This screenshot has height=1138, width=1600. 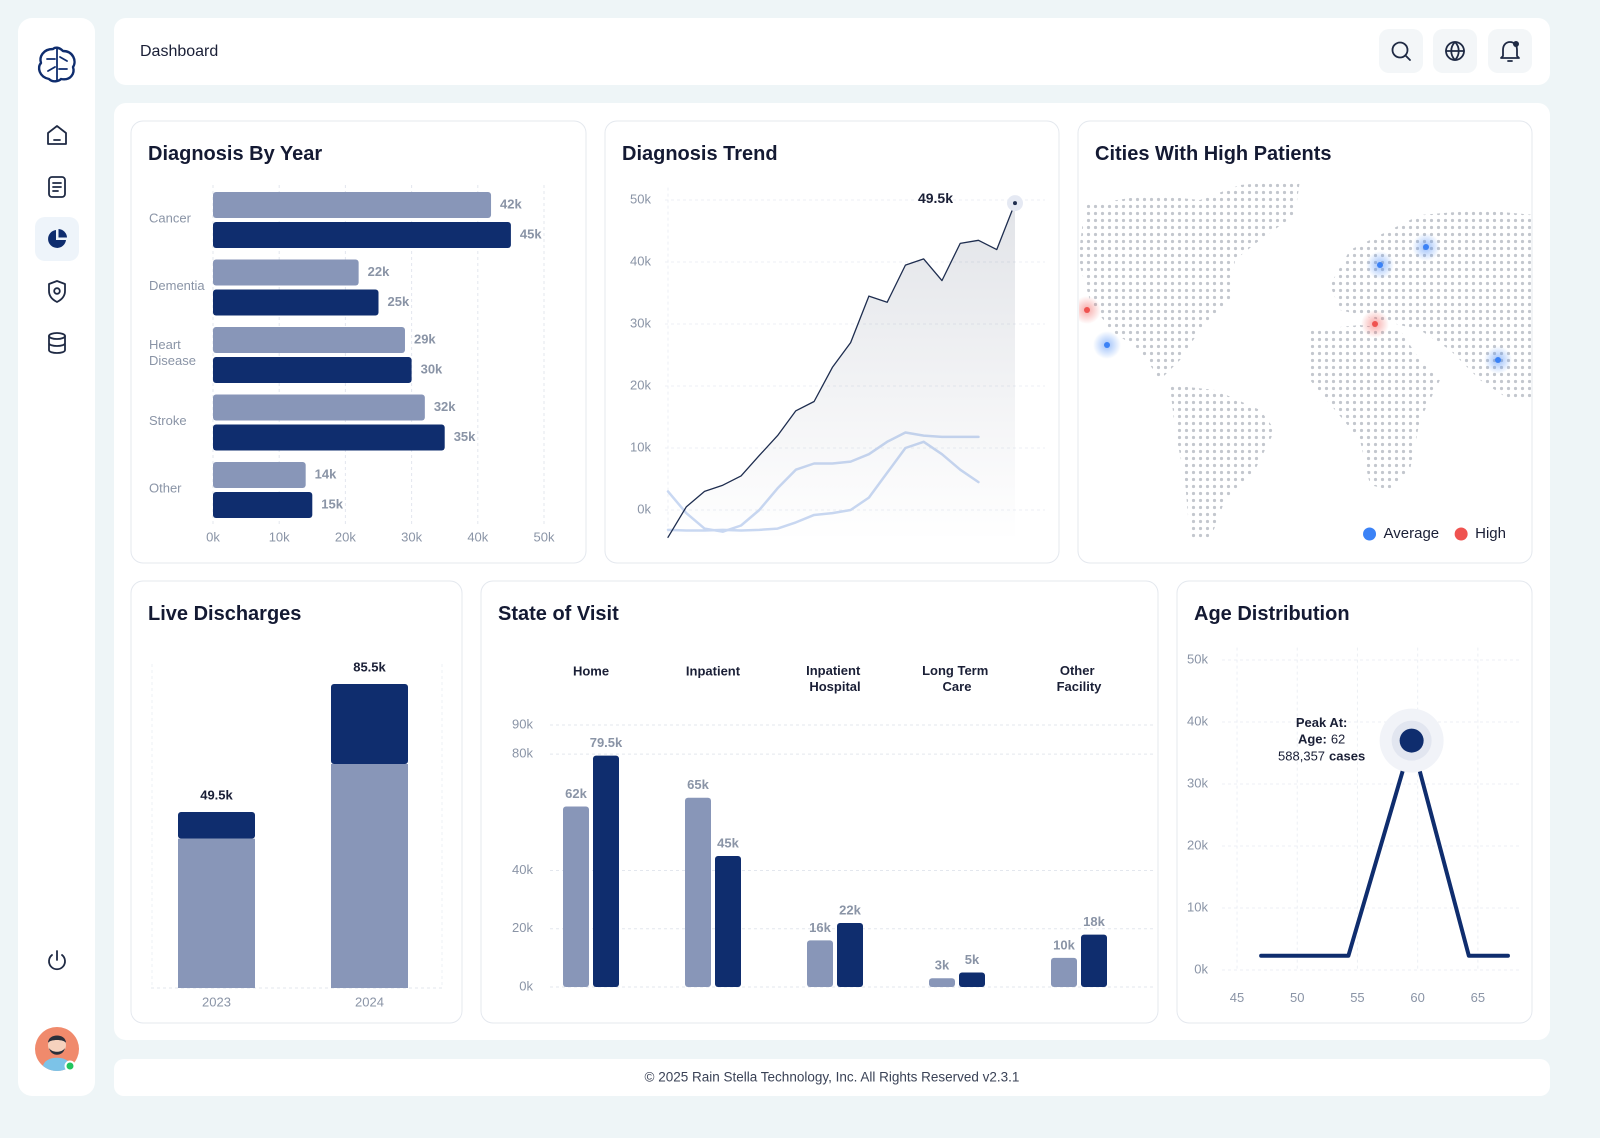 I want to click on annotation-part: 62, so click(x=1338, y=739).